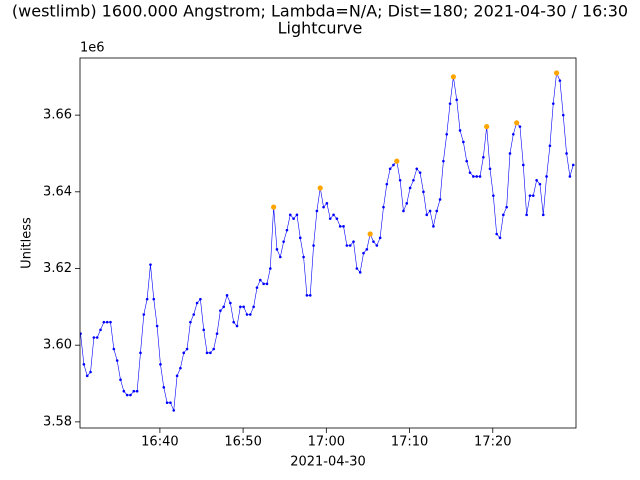  I want to click on y-tick-label: 3.58, so click(57, 421).